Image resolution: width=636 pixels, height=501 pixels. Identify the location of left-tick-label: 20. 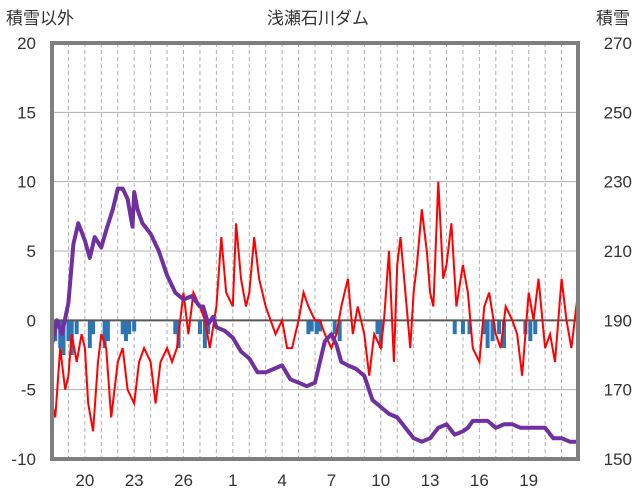
(26, 43).